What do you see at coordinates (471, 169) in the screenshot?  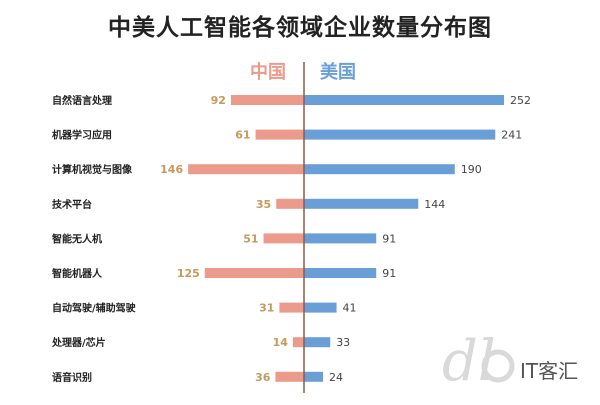 I see `value-label-usa: 190` at bounding box center [471, 169].